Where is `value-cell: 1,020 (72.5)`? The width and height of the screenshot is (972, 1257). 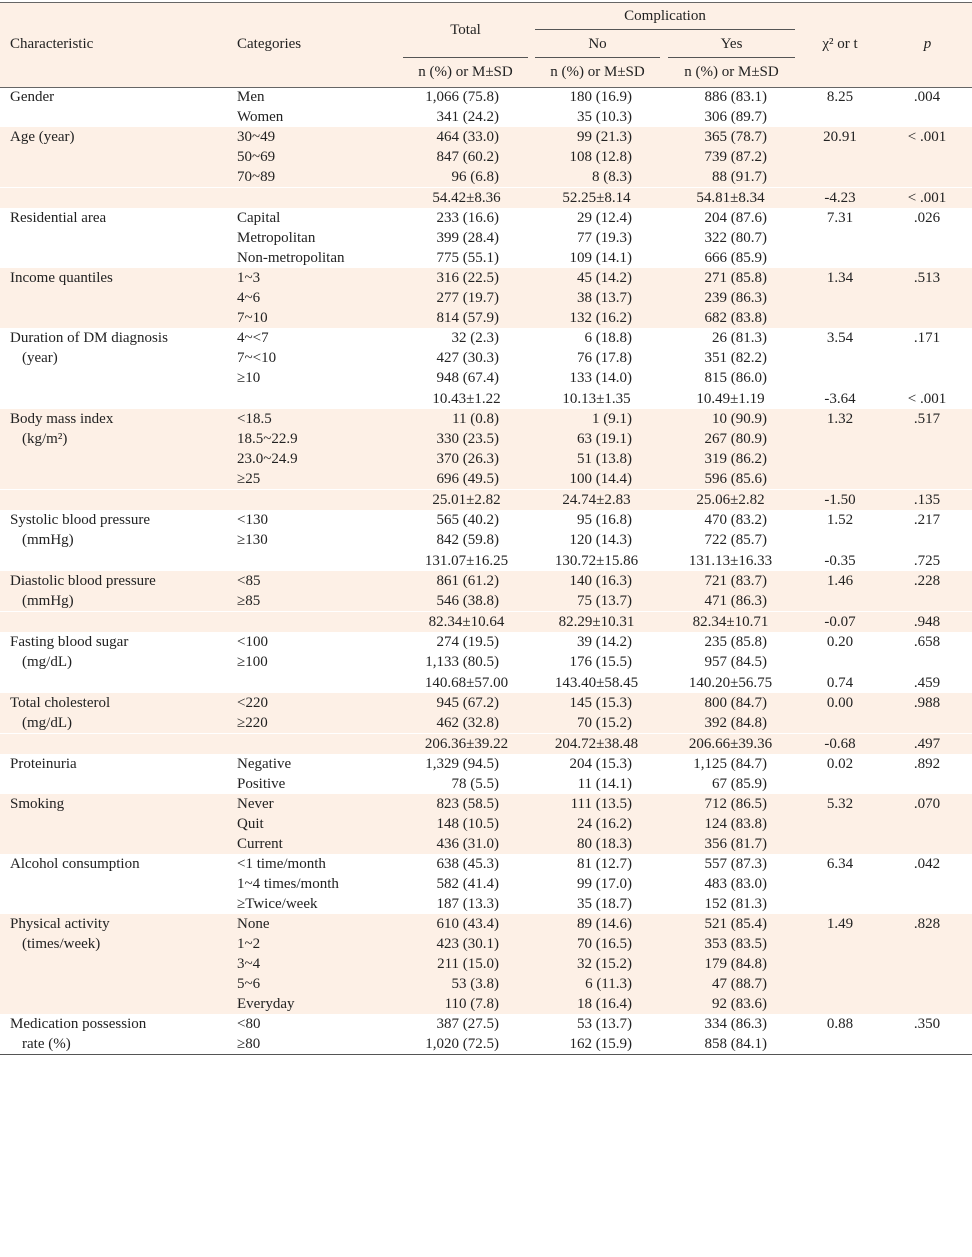
value-cell: 1,020 (72.5) is located at coordinates (462, 1044).